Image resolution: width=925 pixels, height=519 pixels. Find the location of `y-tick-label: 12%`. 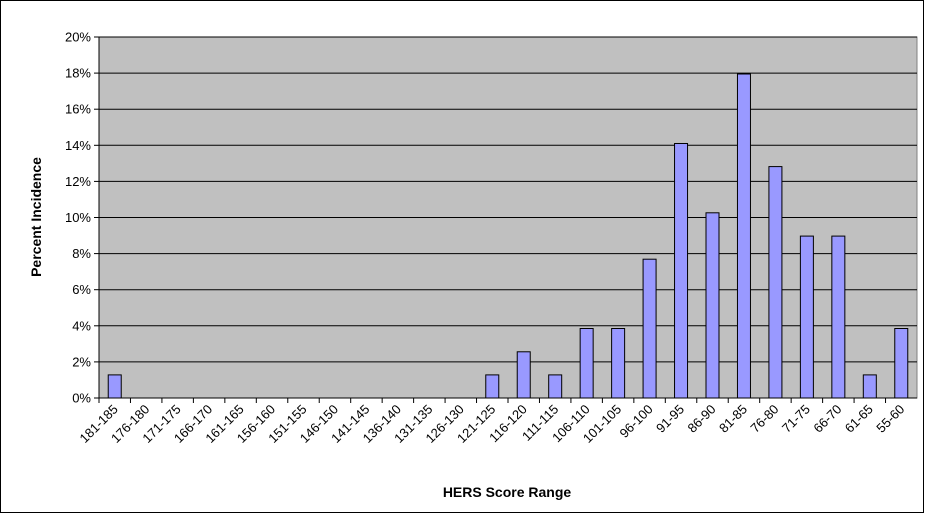

y-tick-label: 12% is located at coordinates (78, 181).